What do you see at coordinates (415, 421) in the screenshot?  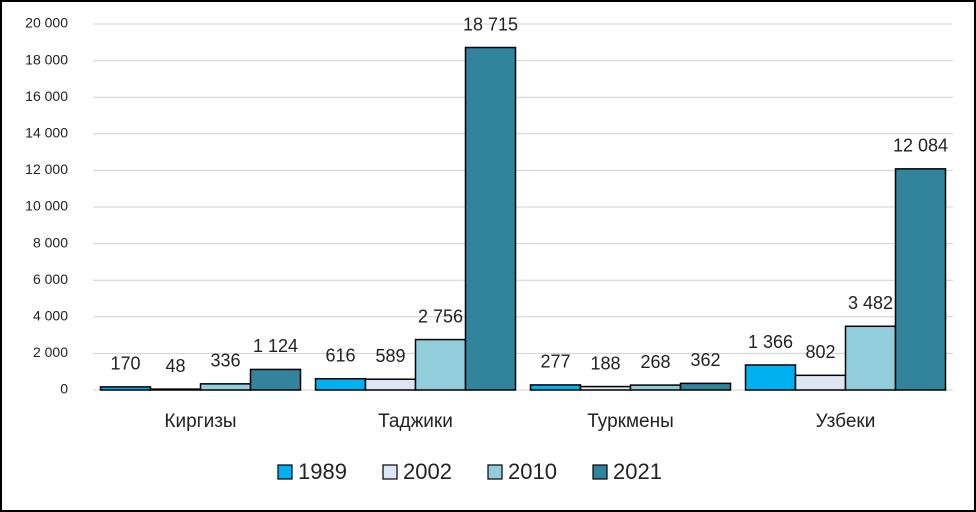 I see `x-tick-label: Таджики` at bounding box center [415, 421].